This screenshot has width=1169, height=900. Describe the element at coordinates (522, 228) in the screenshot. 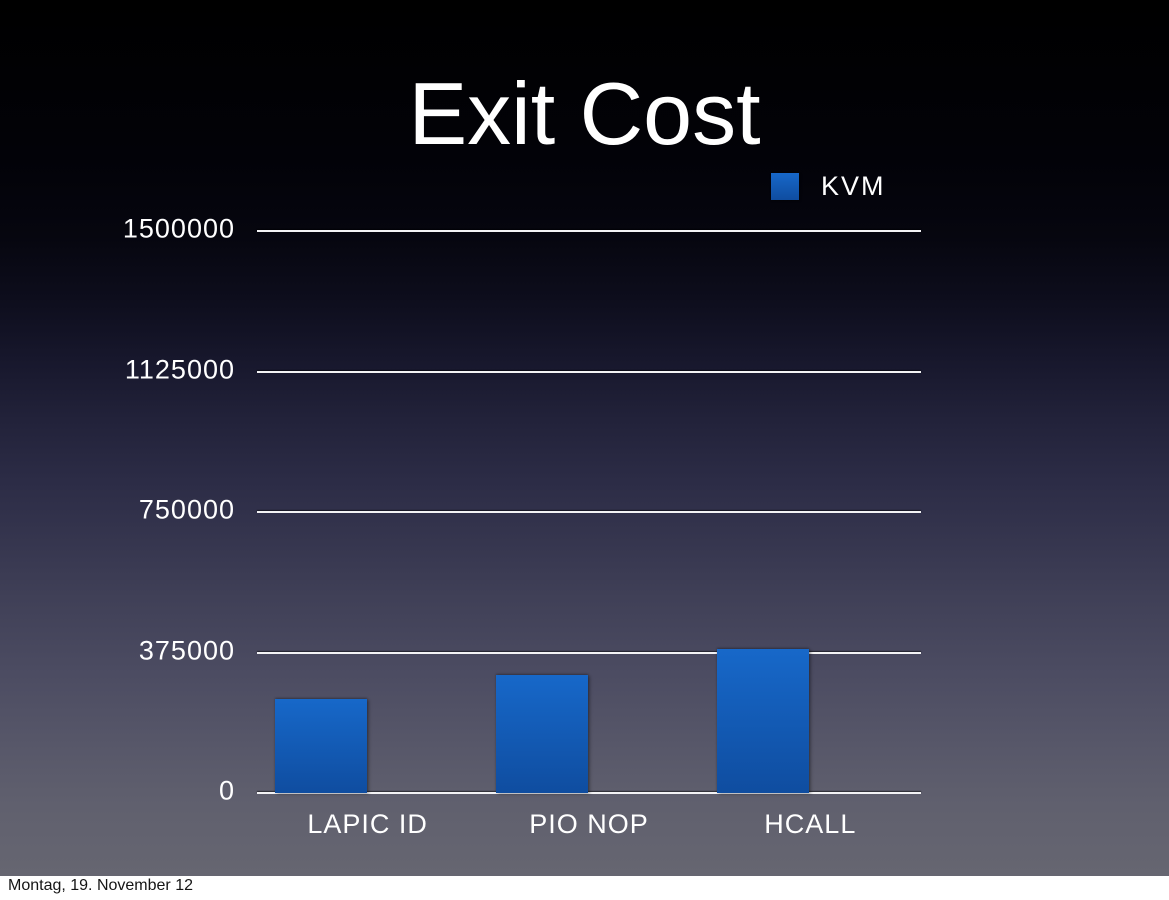

I see `gridline-1500000: 1500000` at that location.